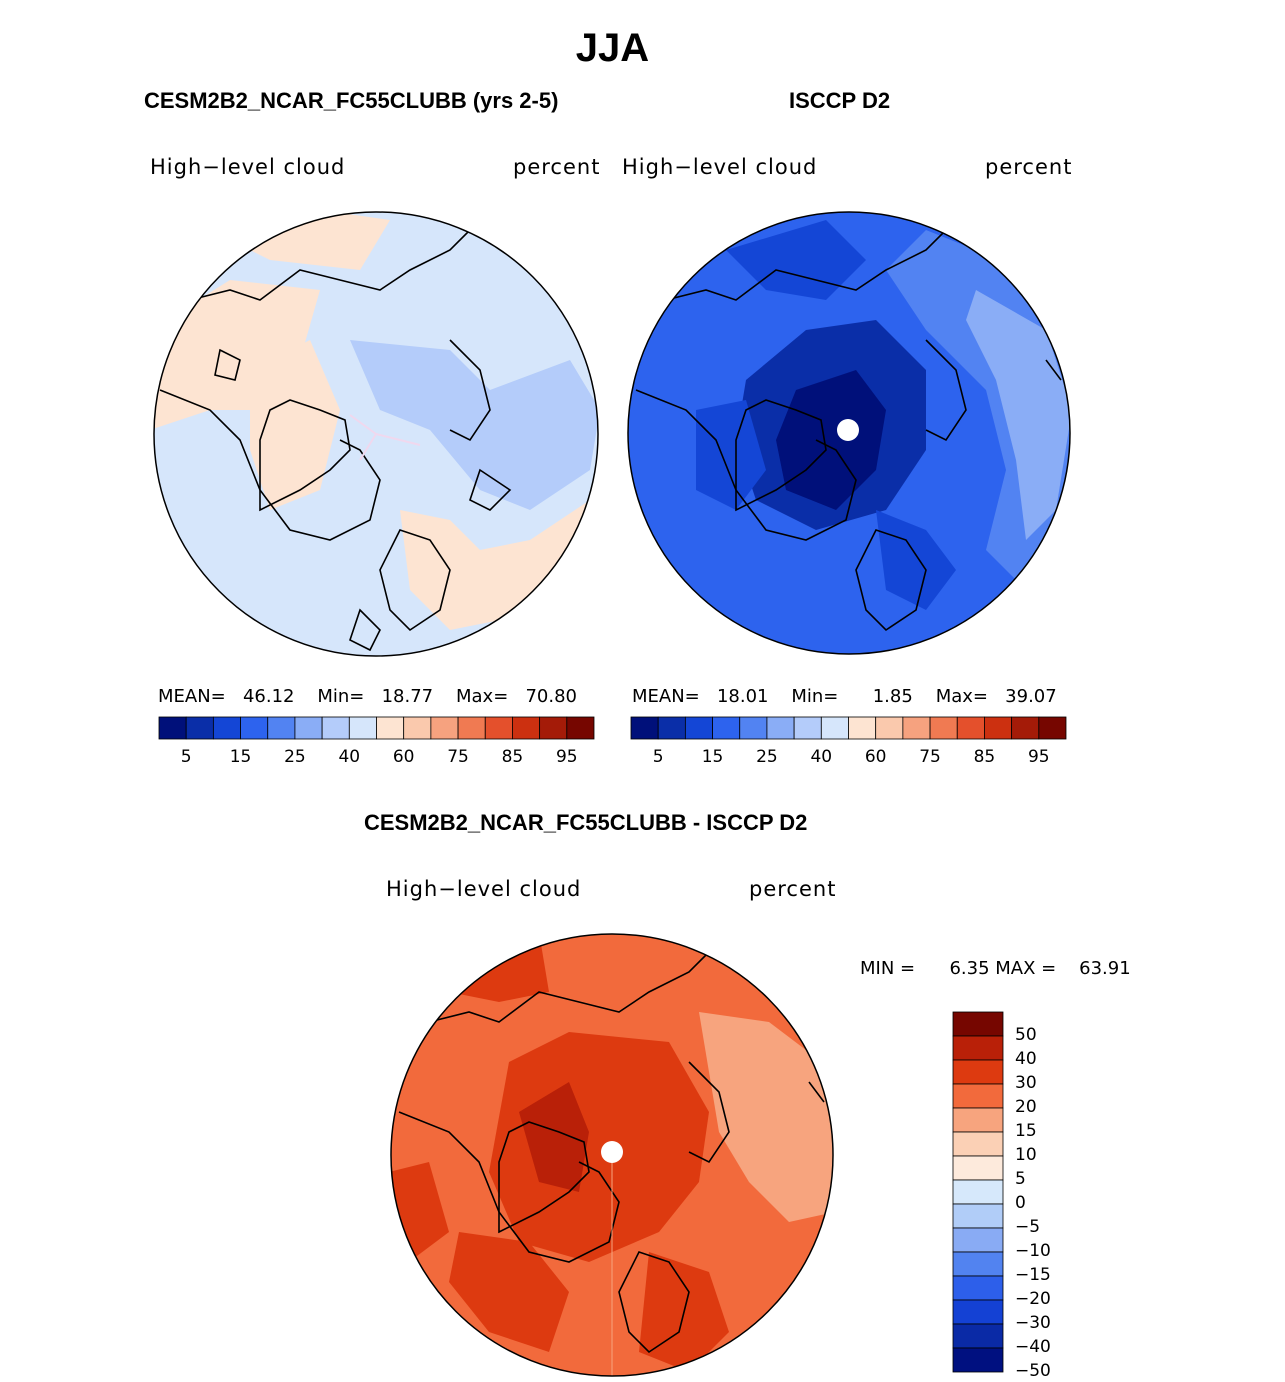 The width and height of the screenshot is (1285, 1382). I want to click on colorbar-tick-label: −10, so click(1033, 1251).